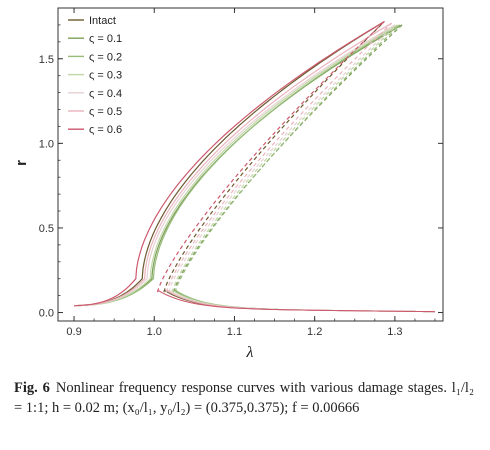 The width and height of the screenshot is (490, 450). Describe the element at coordinates (154, 332) in the screenshot. I see `x-tick-label: 1.0` at that location.